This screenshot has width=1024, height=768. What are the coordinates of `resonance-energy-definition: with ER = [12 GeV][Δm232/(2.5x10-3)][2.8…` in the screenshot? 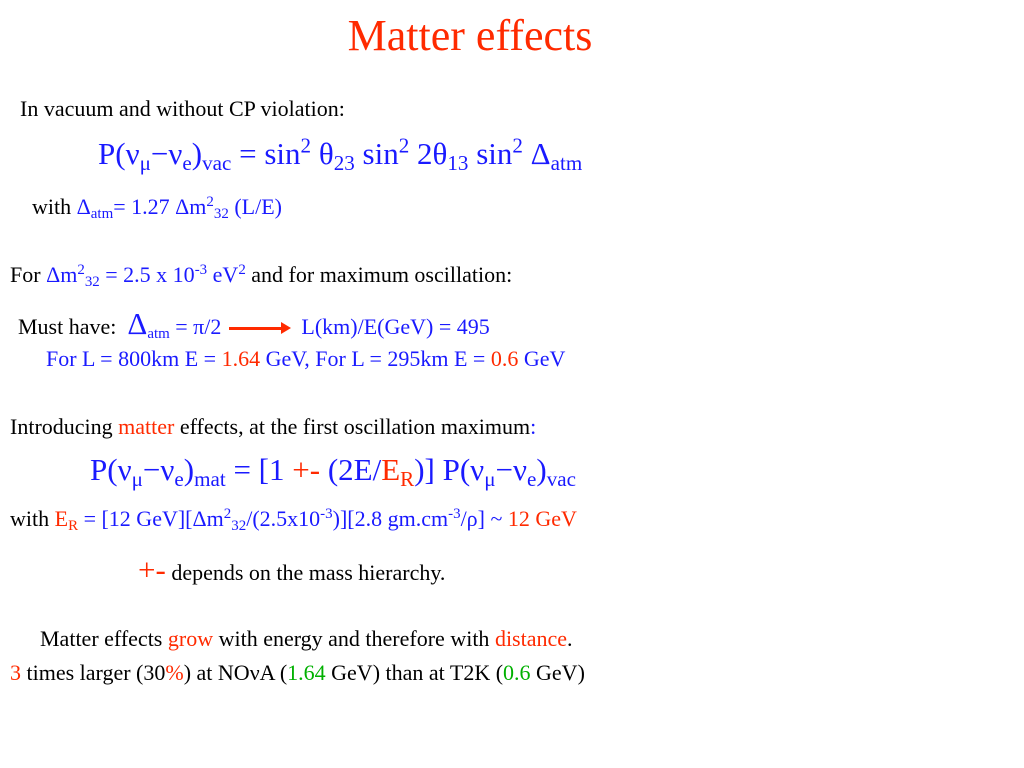 It's located at (293, 520).